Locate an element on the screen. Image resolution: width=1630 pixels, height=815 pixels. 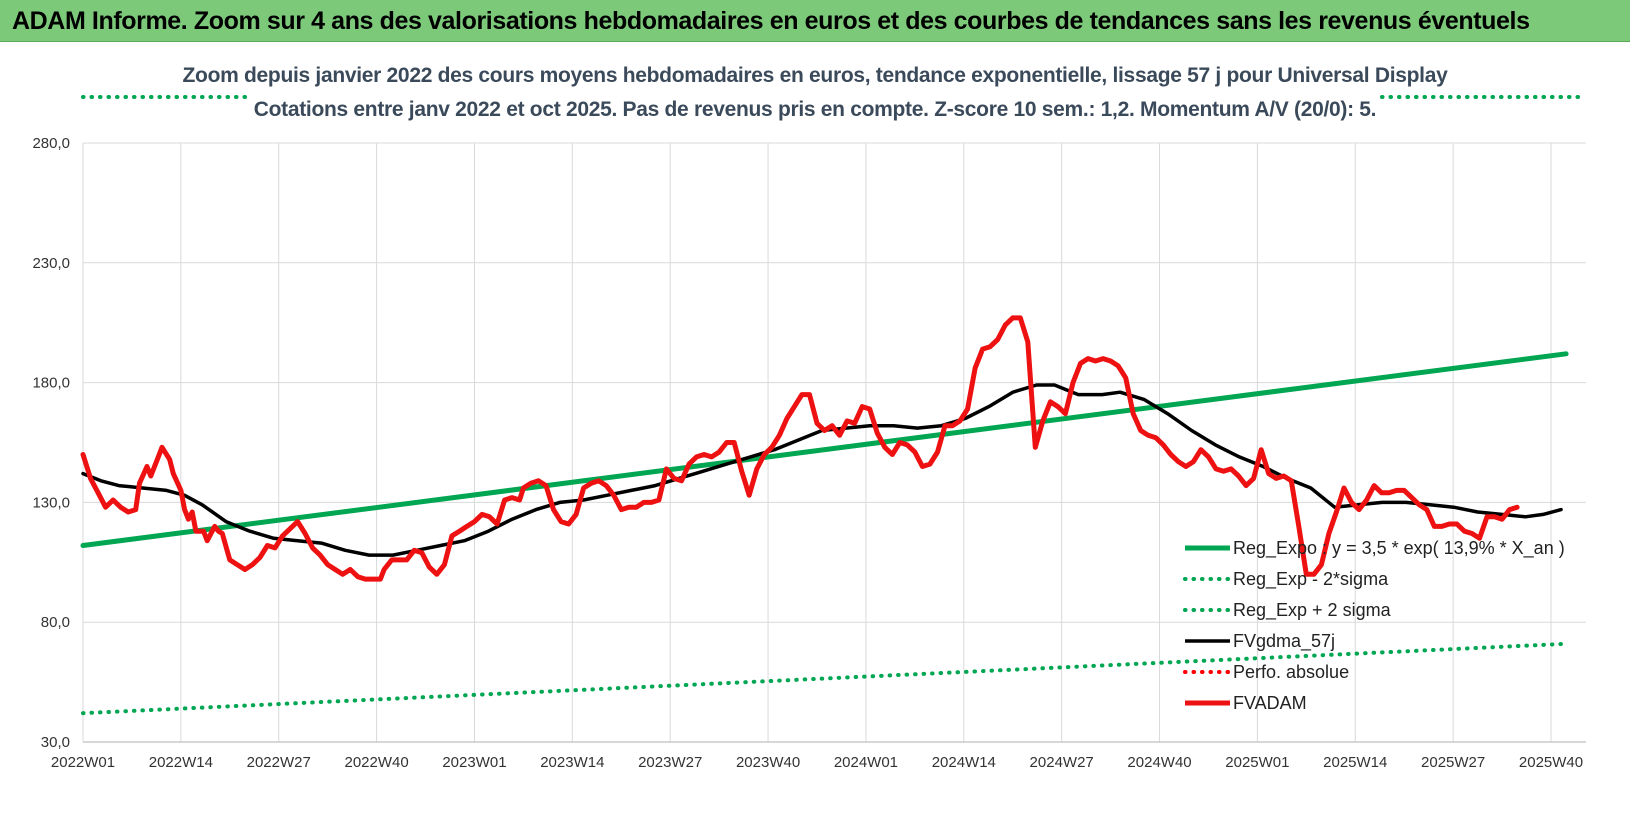
x-tick-label: 2022W40 is located at coordinates (376, 762).